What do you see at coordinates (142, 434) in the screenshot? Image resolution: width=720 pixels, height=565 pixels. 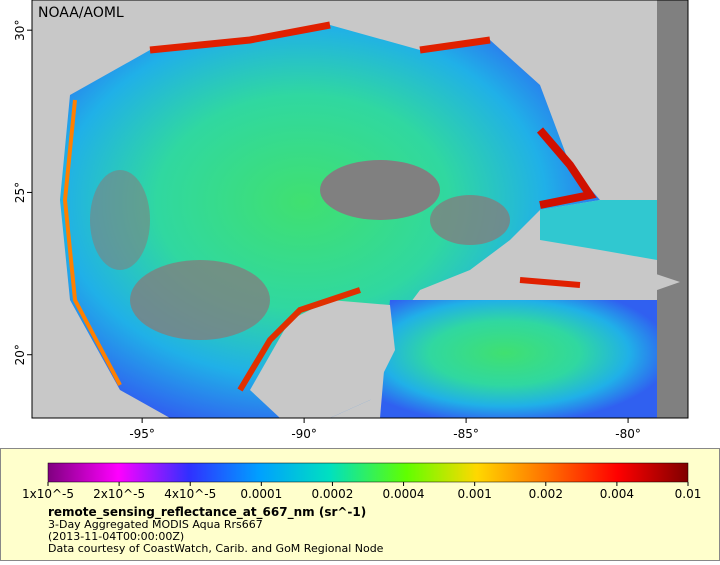 I see `x-tick-label: -95°` at bounding box center [142, 434].